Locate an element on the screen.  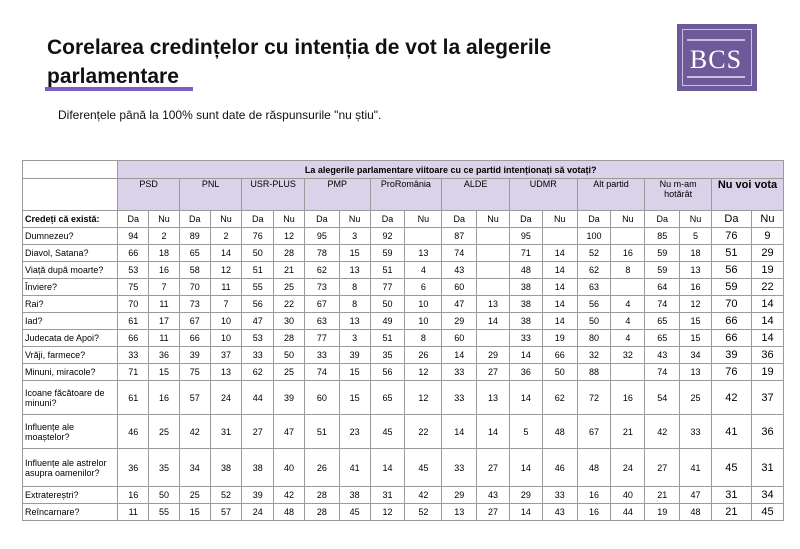
value-cell: 65 is located at coordinates (662, 321).